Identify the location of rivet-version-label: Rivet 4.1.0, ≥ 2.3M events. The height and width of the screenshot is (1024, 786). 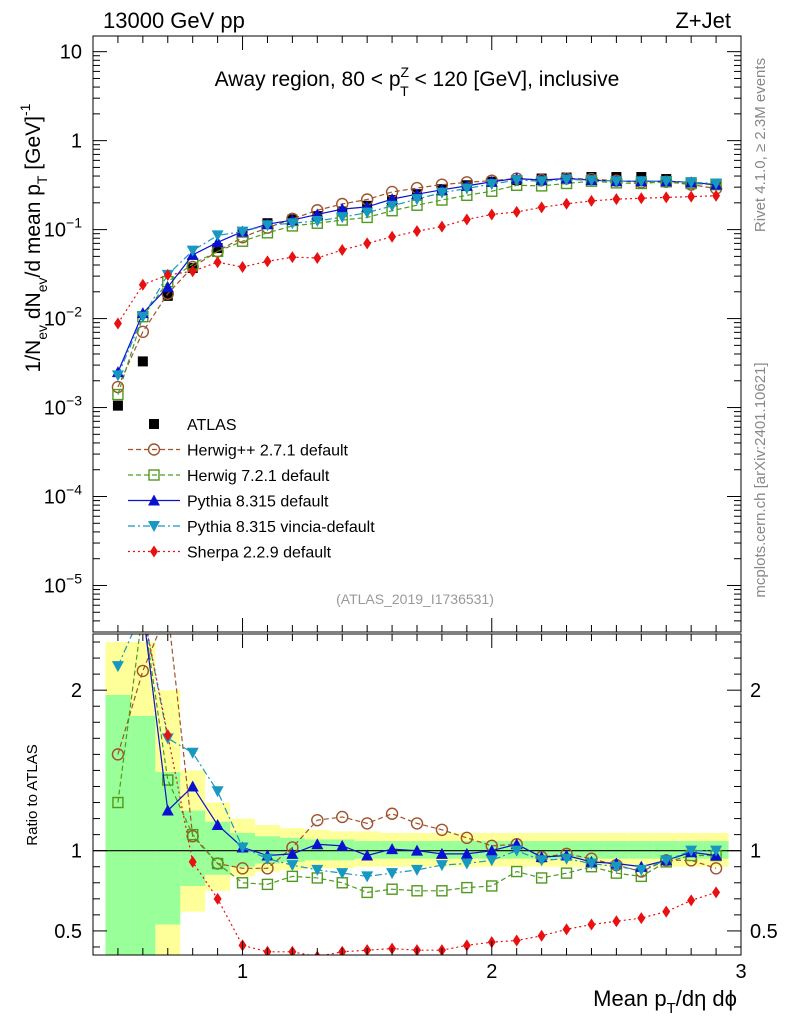
(760, 145).